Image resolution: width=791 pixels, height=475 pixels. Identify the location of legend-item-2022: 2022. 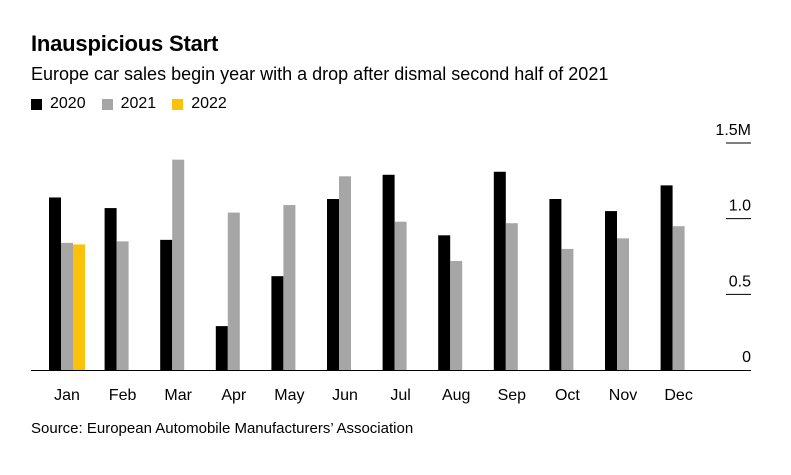
(199, 104).